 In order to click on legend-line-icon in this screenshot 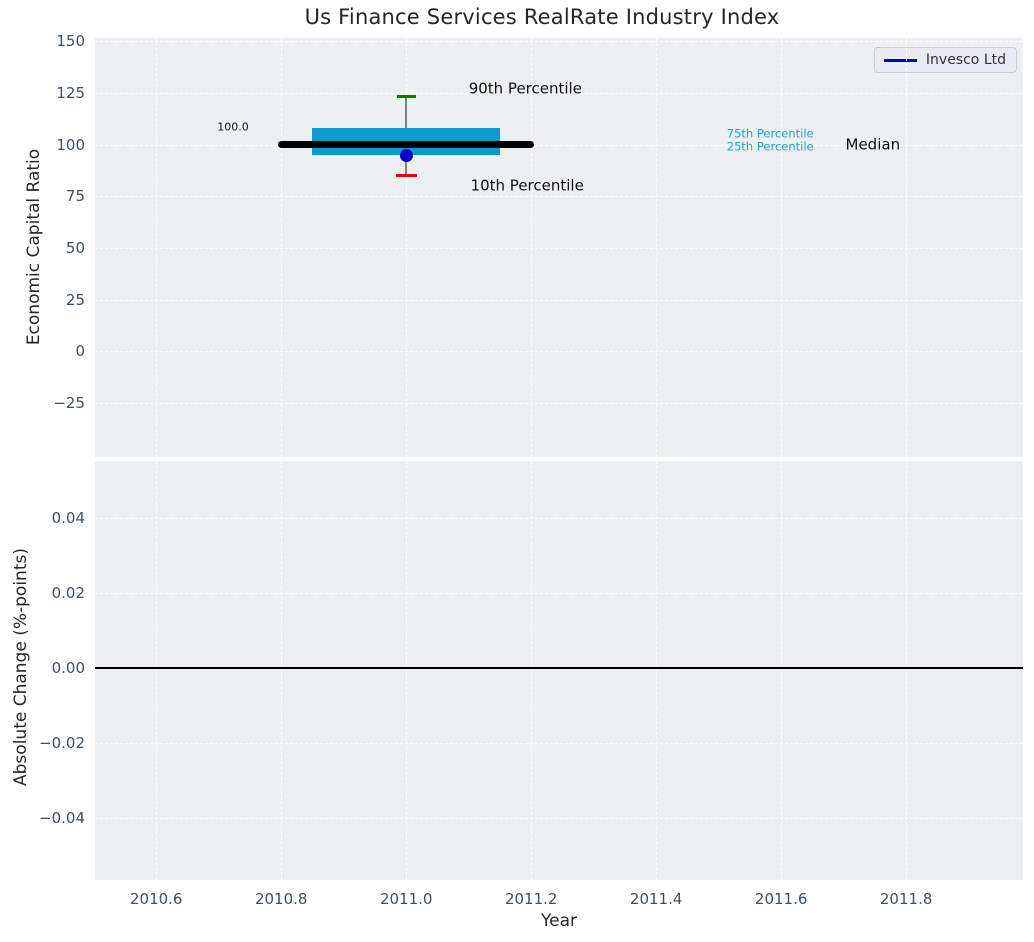, I will do `click(900, 60)`.